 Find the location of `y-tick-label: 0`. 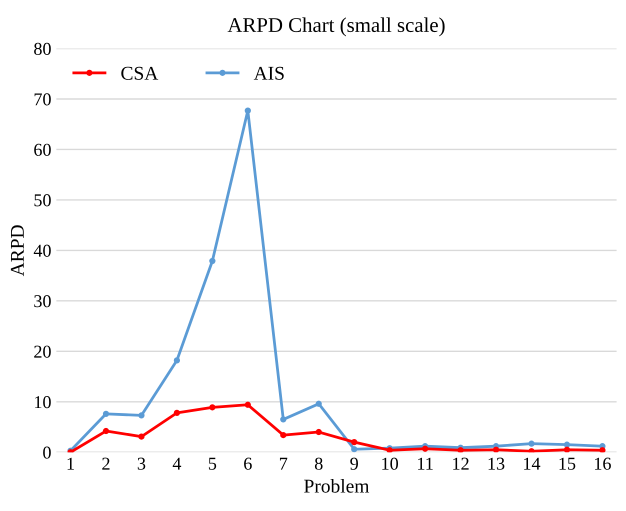

y-tick-label: 0 is located at coordinates (47, 452).